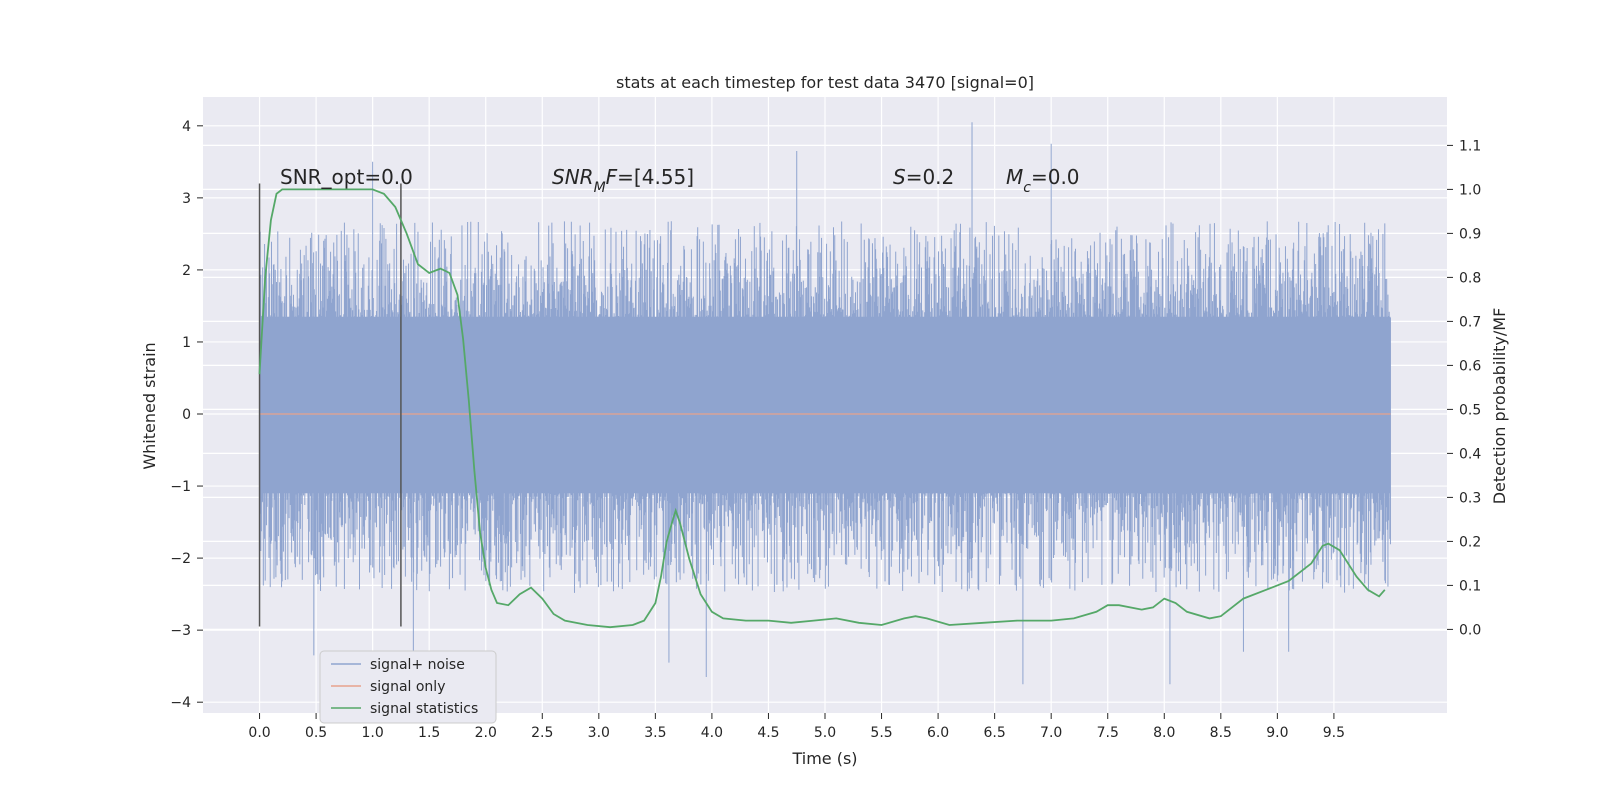 This screenshot has width=1600, height=800. Describe the element at coordinates (186, 127) in the screenshot. I see `y-tick-label: 4` at that location.